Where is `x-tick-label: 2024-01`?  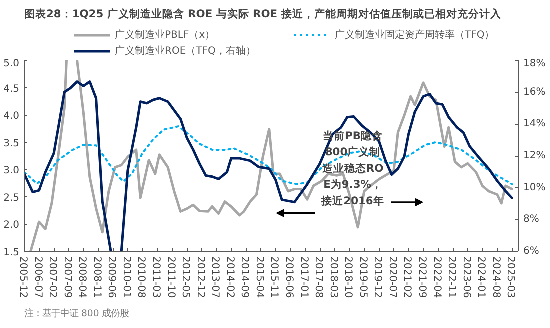
x-tick-label: 2024-01 is located at coordinates (481, 277).